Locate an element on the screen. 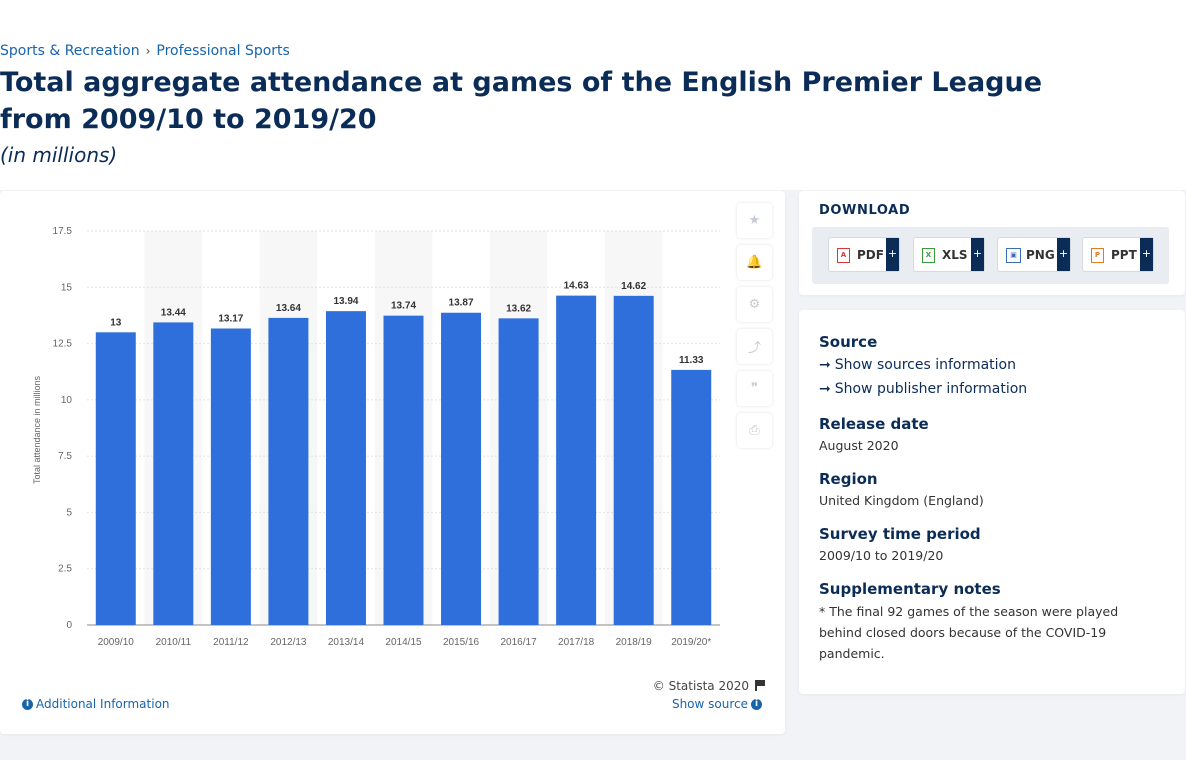 The height and width of the screenshot is (760, 1186). bell-button: 🔔 is located at coordinates (754, 262).